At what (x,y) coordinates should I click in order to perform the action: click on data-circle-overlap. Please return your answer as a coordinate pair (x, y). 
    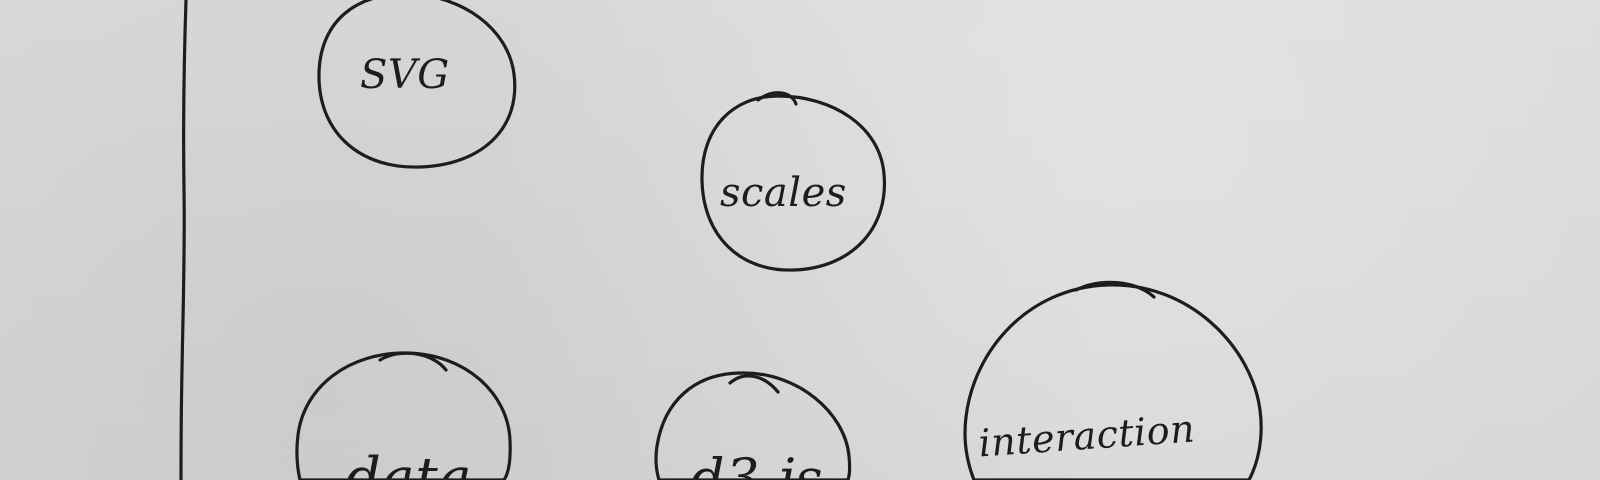
    Looking at the image, I should click on (413, 361).